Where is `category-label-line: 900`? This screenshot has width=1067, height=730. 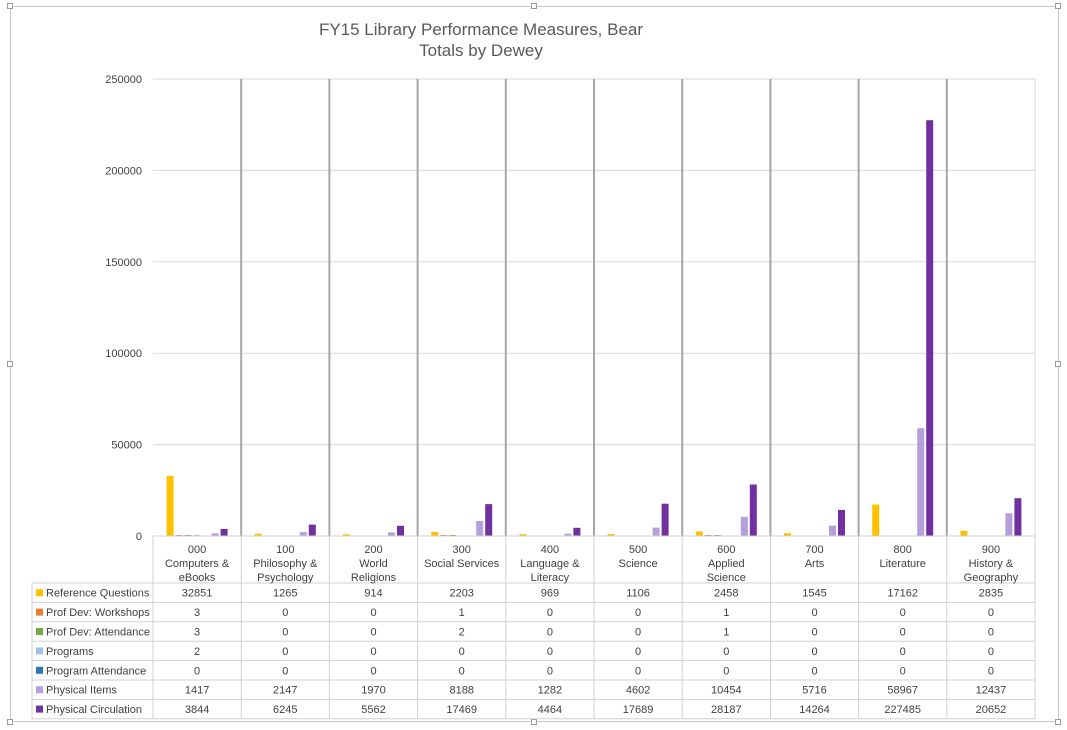
category-label-line: 900 is located at coordinates (991, 550).